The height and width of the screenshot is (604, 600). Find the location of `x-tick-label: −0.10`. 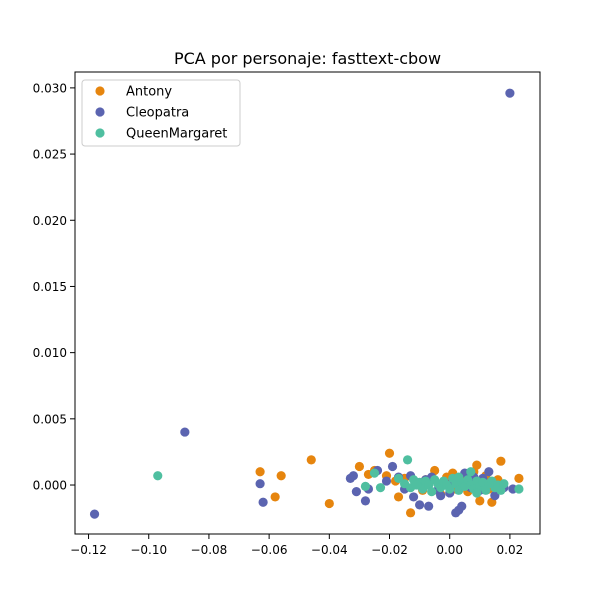

x-tick-label: −0.10 is located at coordinates (148, 550).